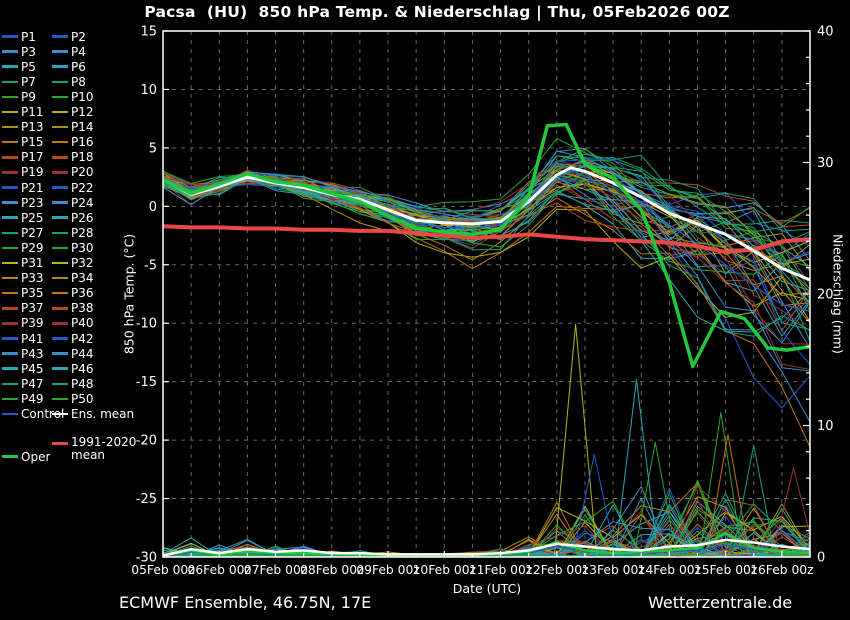 This screenshot has height=620, width=850. I want to click on legend-item-p8: P8, so click(69, 81).